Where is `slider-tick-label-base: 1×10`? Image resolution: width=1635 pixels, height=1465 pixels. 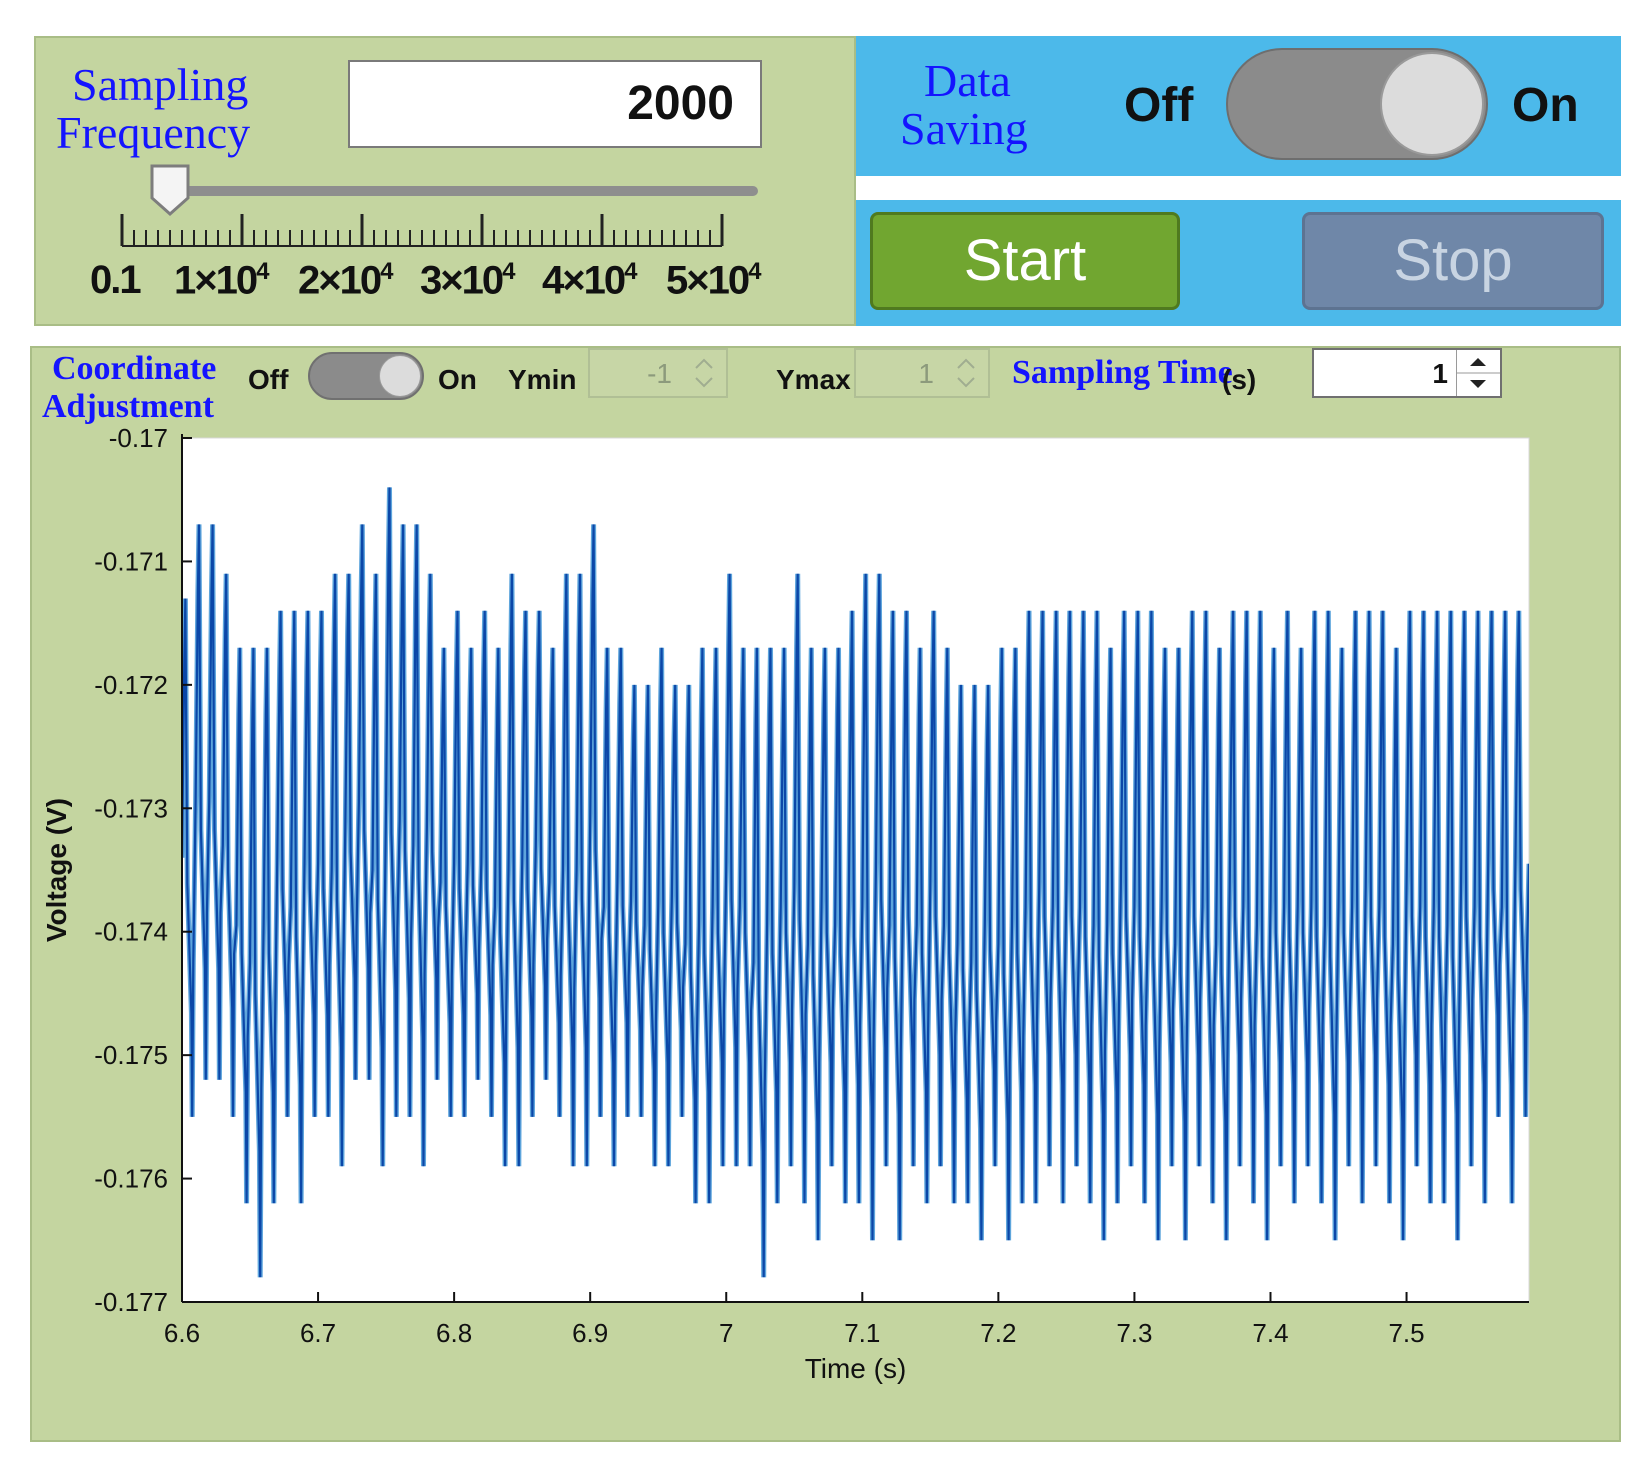 slider-tick-label-base: 1×10 is located at coordinates (216, 280).